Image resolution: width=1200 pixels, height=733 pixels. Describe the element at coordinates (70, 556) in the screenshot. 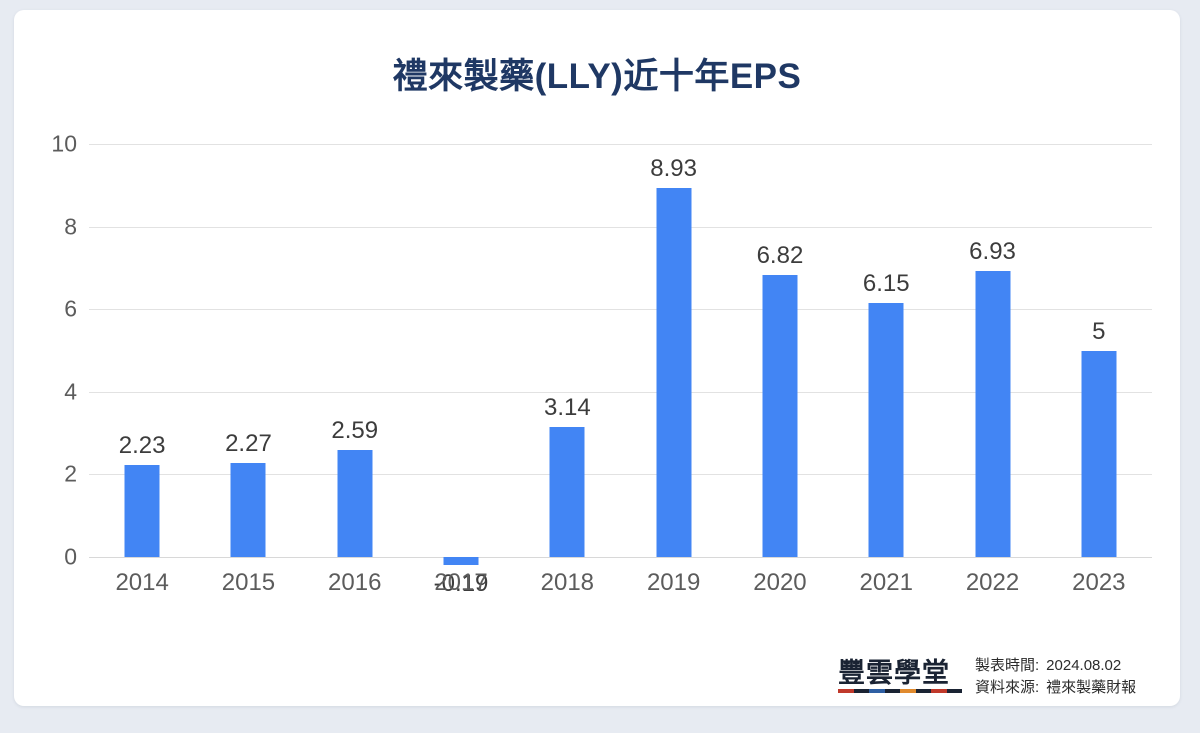

I see `y-axis-tick-label: 0` at that location.